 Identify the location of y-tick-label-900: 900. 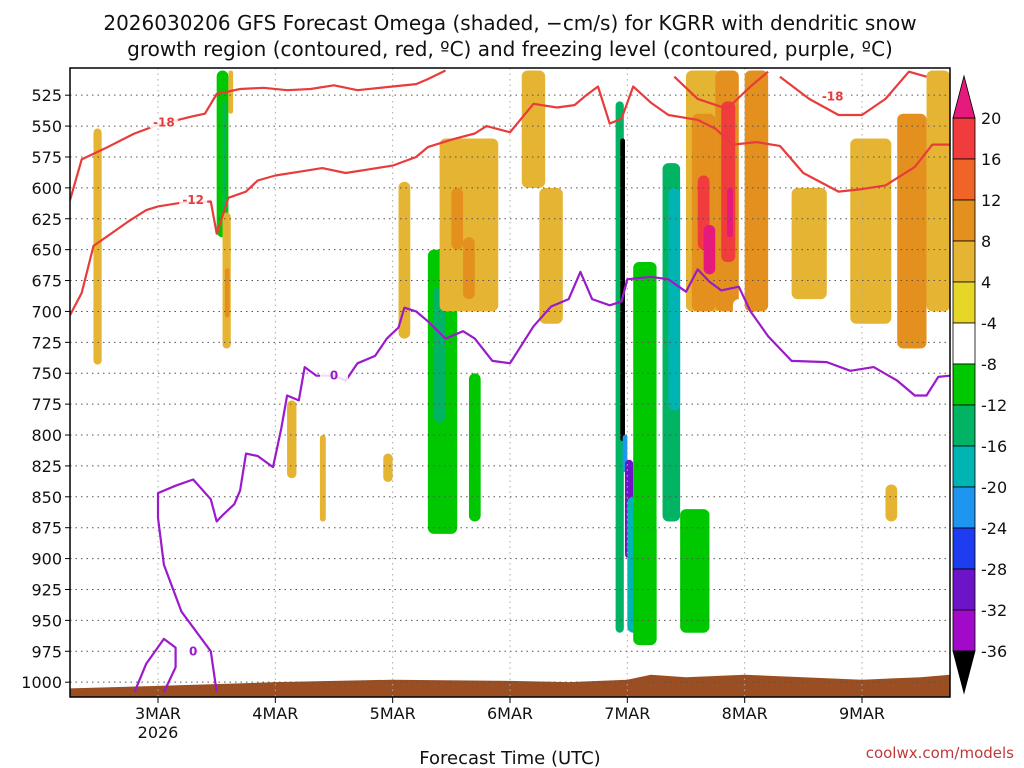
(46, 559).